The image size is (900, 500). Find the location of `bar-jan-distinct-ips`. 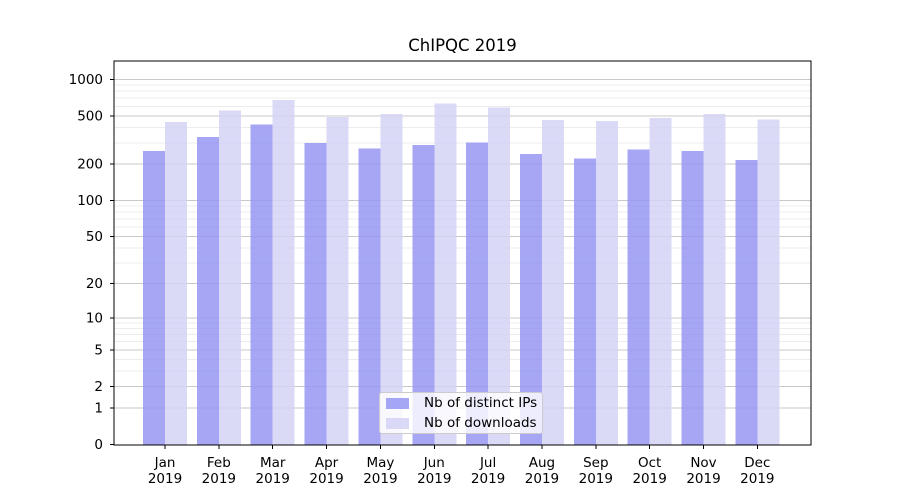

bar-jan-distinct-ips is located at coordinates (154, 298).